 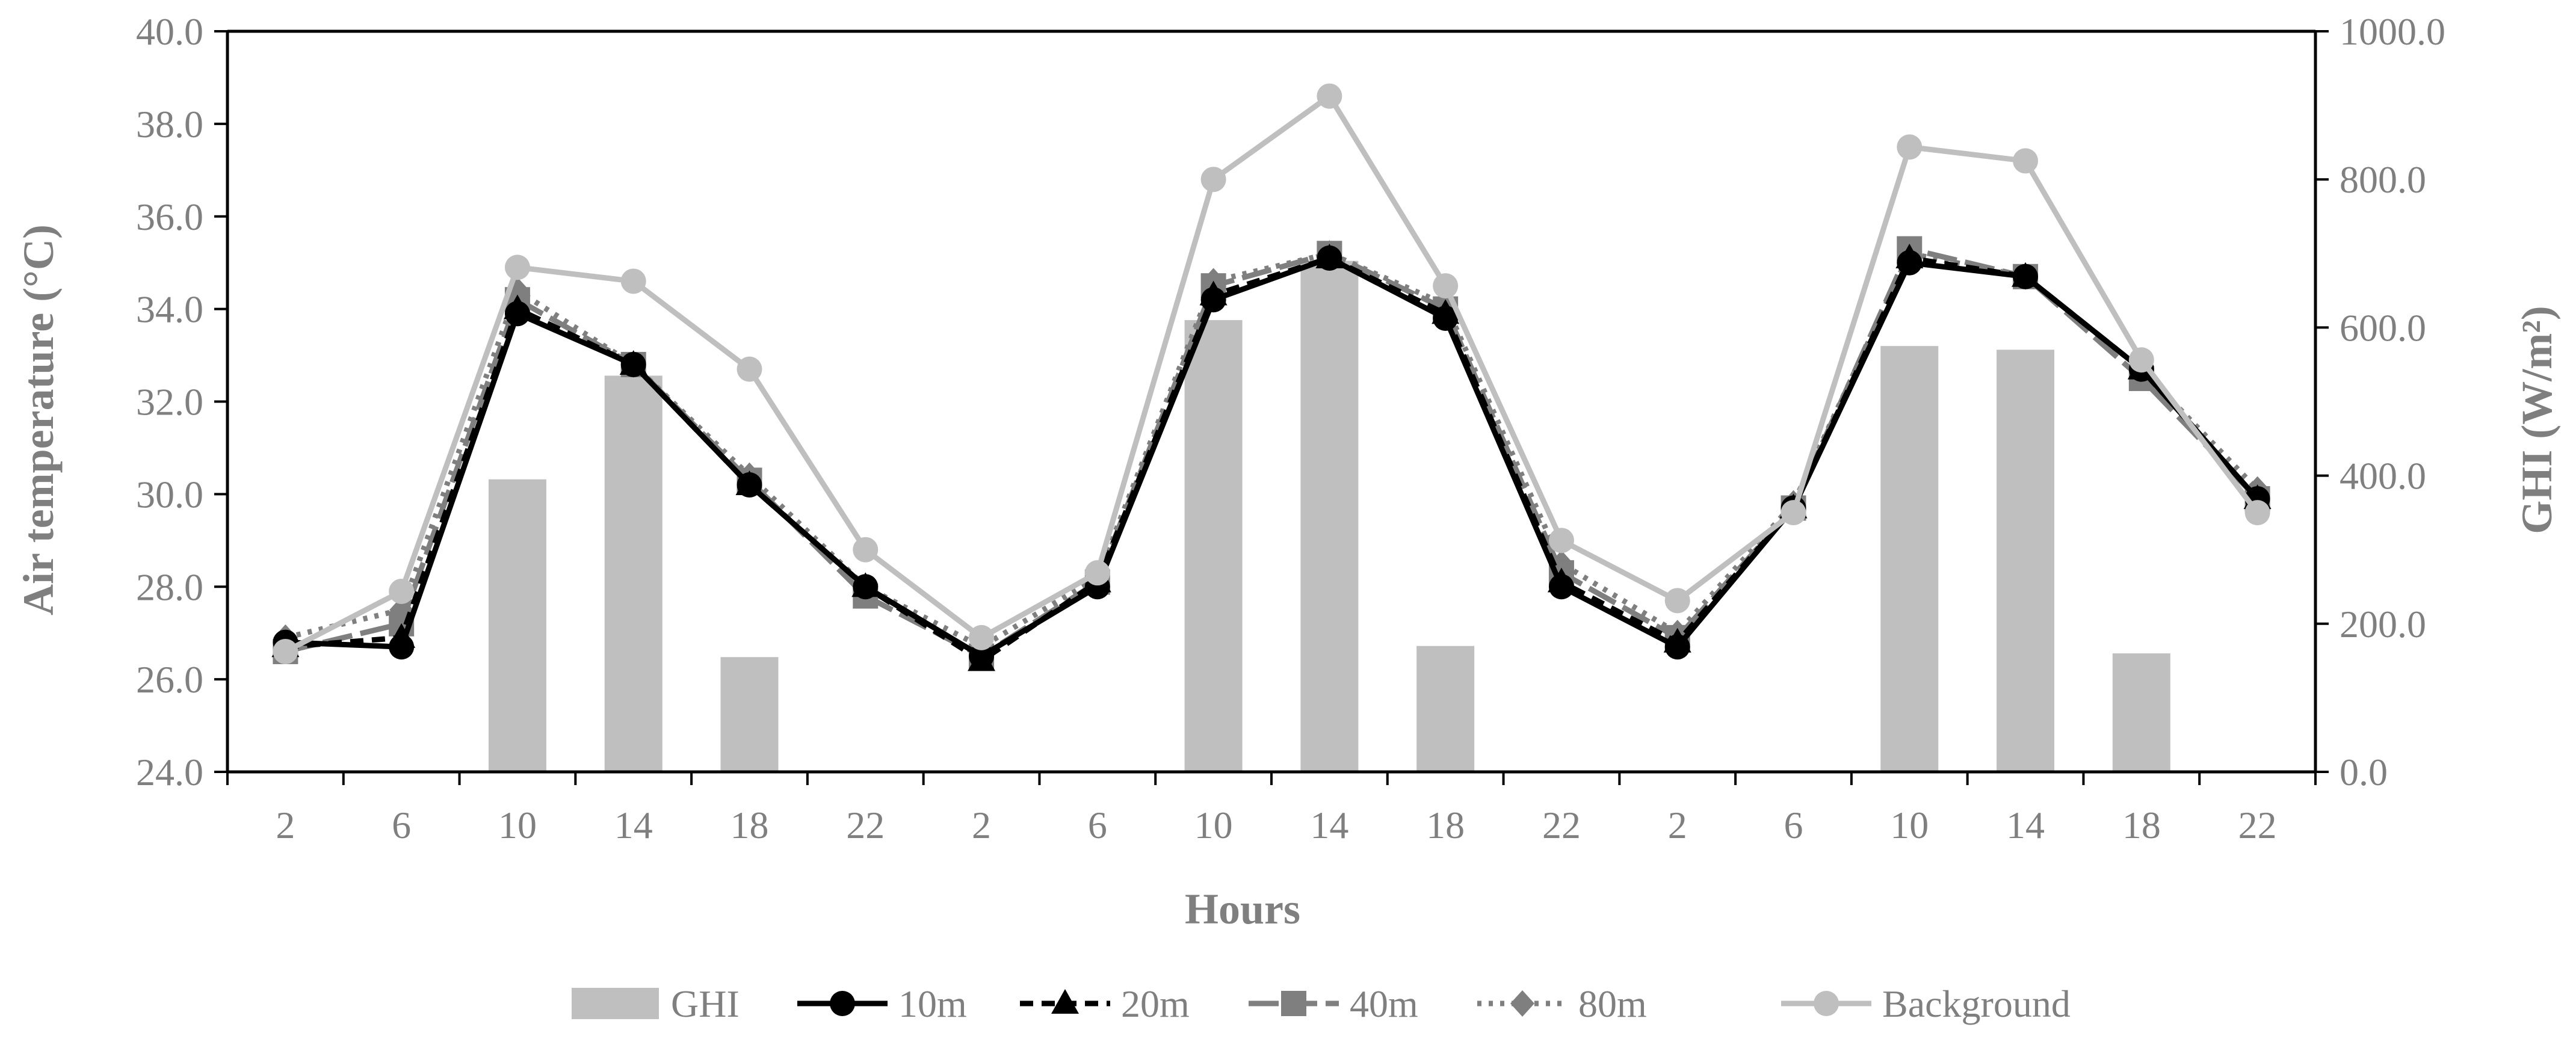 I want to click on y2-tick-label: 200.0, so click(x=2383, y=625).